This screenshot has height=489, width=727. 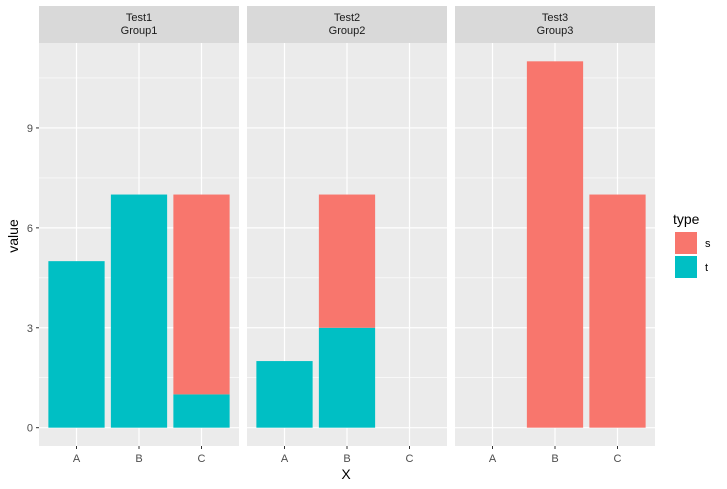 What do you see at coordinates (13, 236) in the screenshot?
I see `y-axis-title: value` at bounding box center [13, 236].